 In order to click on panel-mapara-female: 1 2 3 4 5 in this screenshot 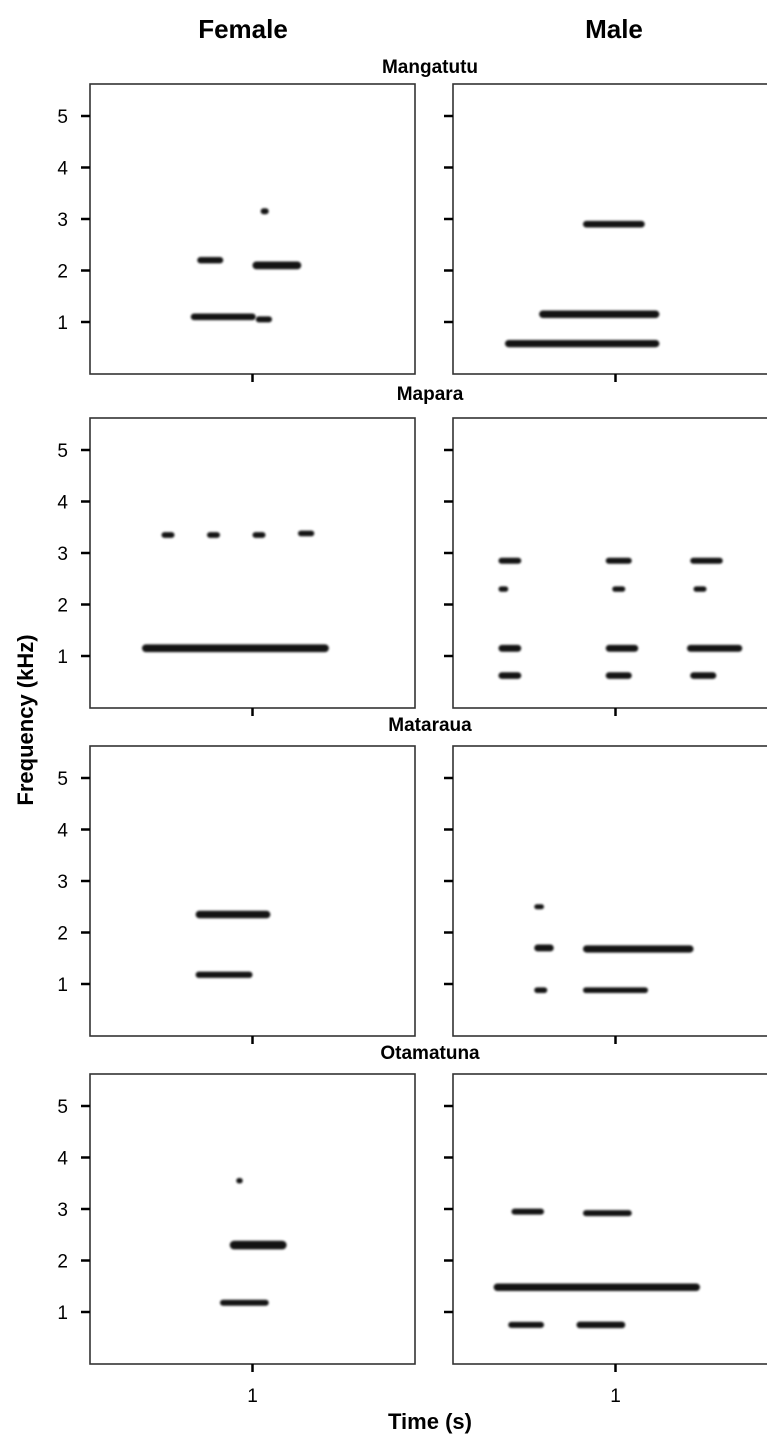, I will do `click(236, 566)`.